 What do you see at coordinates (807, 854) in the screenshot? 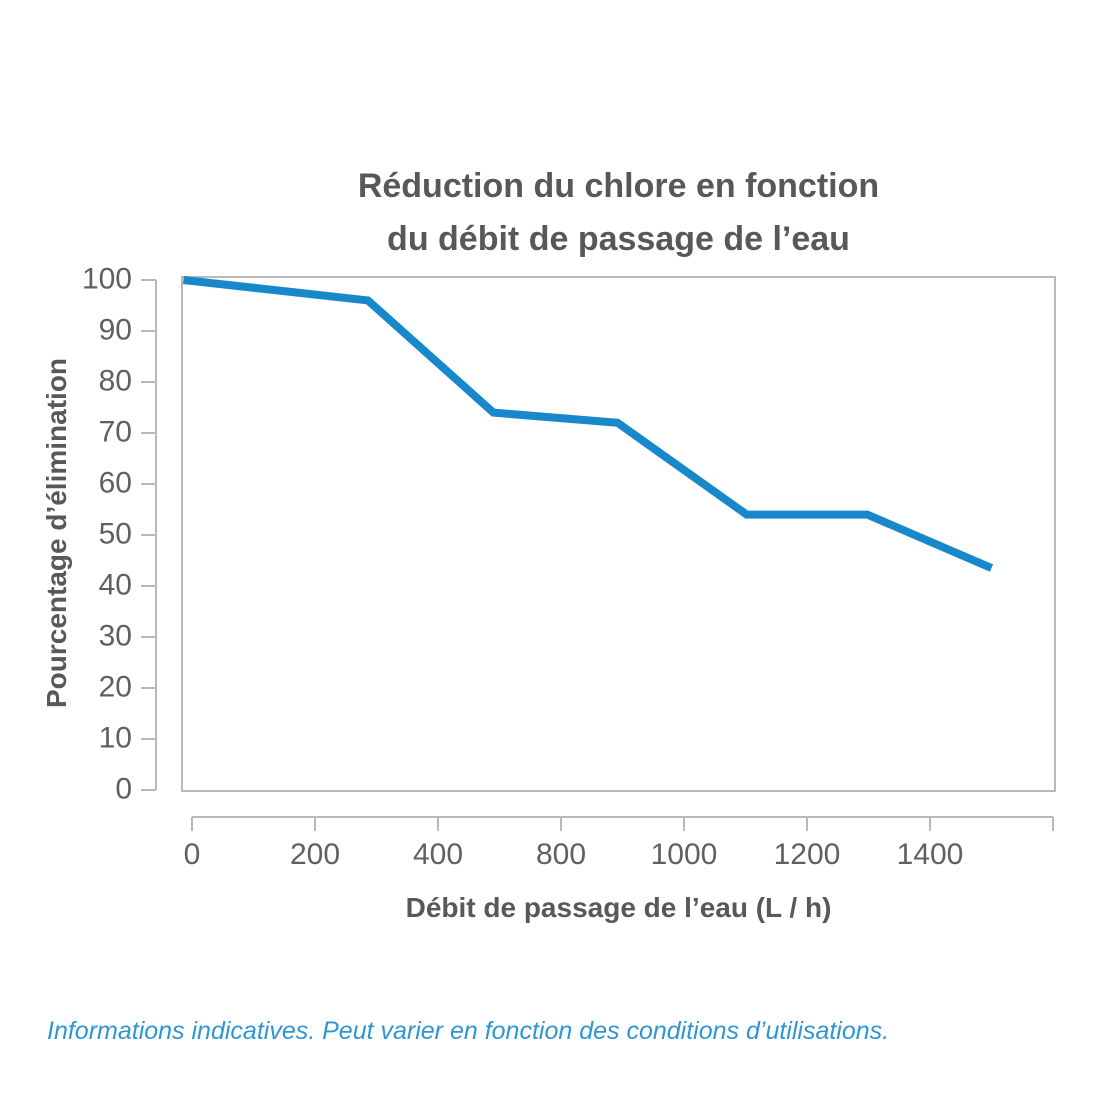
I see `x-tick-label: 1200` at bounding box center [807, 854].